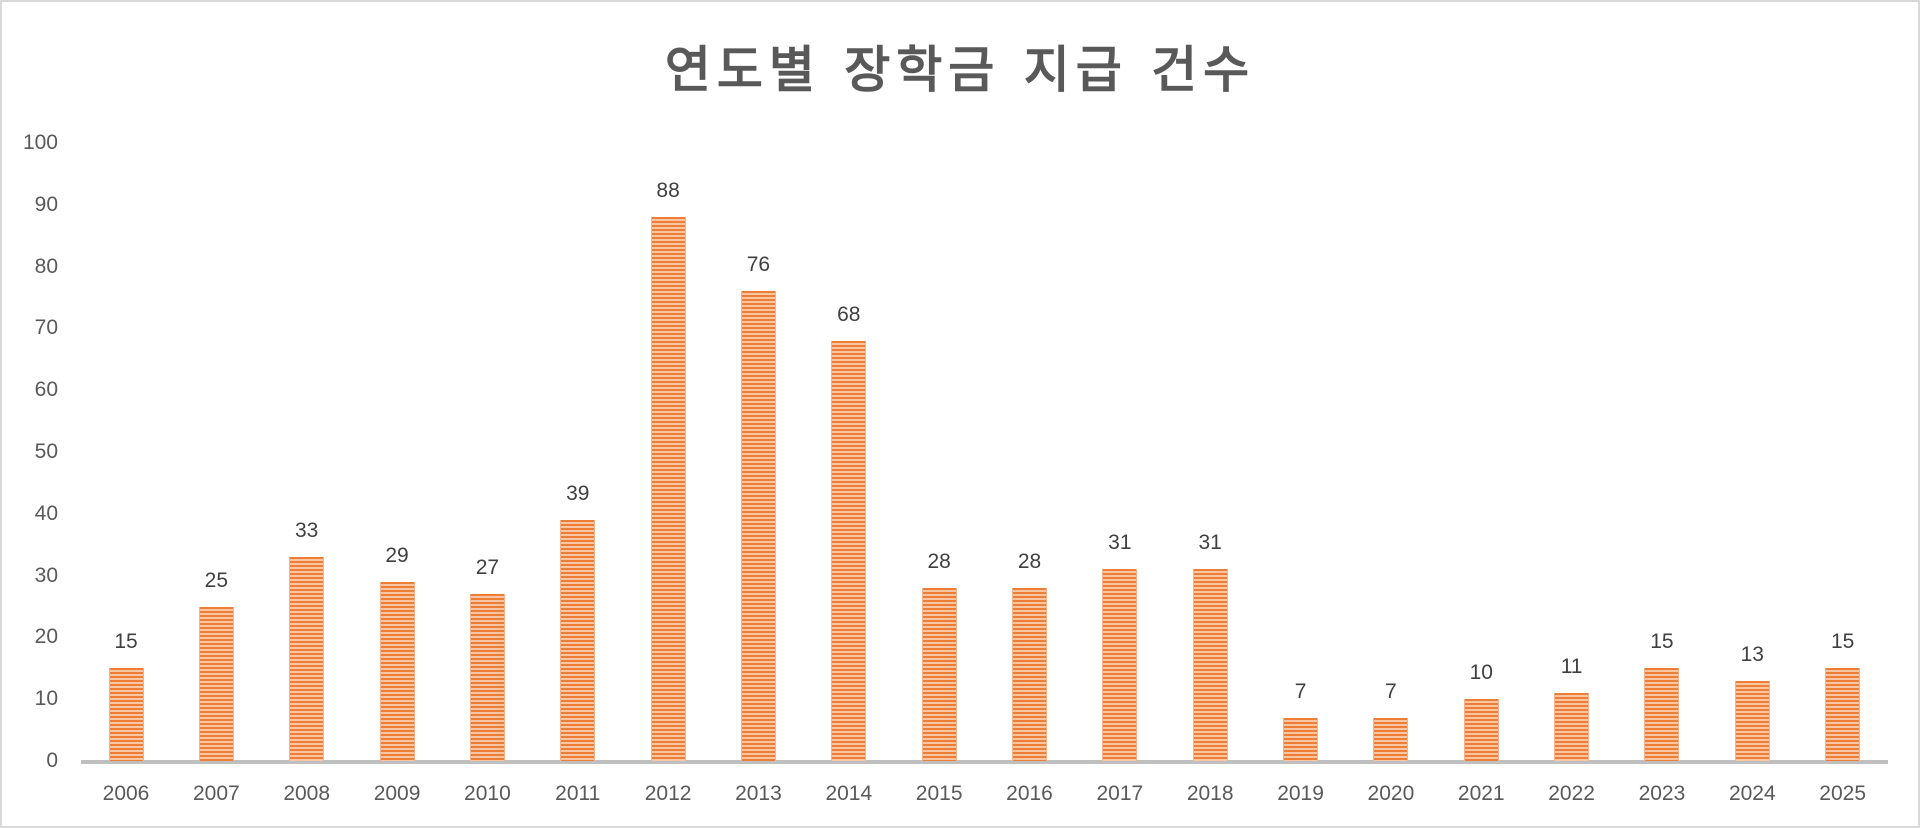 The width and height of the screenshot is (1920, 828). Describe the element at coordinates (52, 760) in the screenshot. I see `y-tick-label: 0` at that location.